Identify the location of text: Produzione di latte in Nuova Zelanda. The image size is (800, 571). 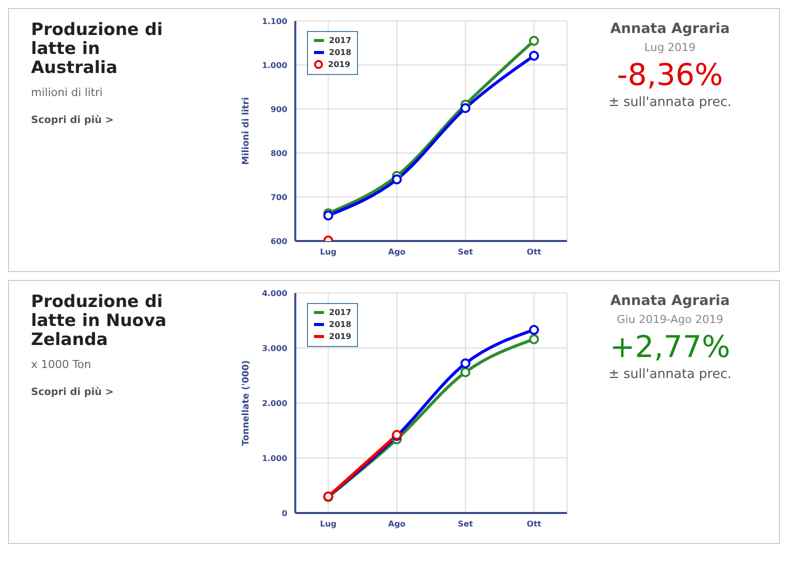
(99, 321).